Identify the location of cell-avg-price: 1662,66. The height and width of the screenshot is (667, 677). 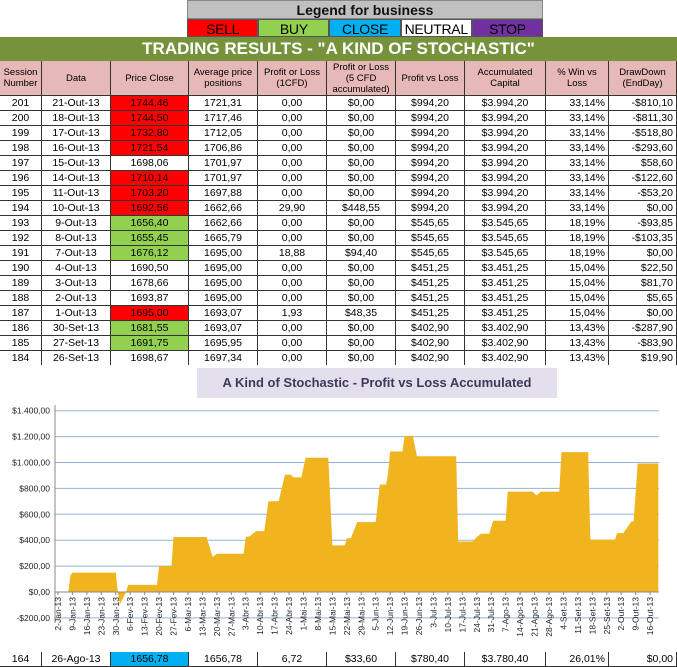
(223, 223).